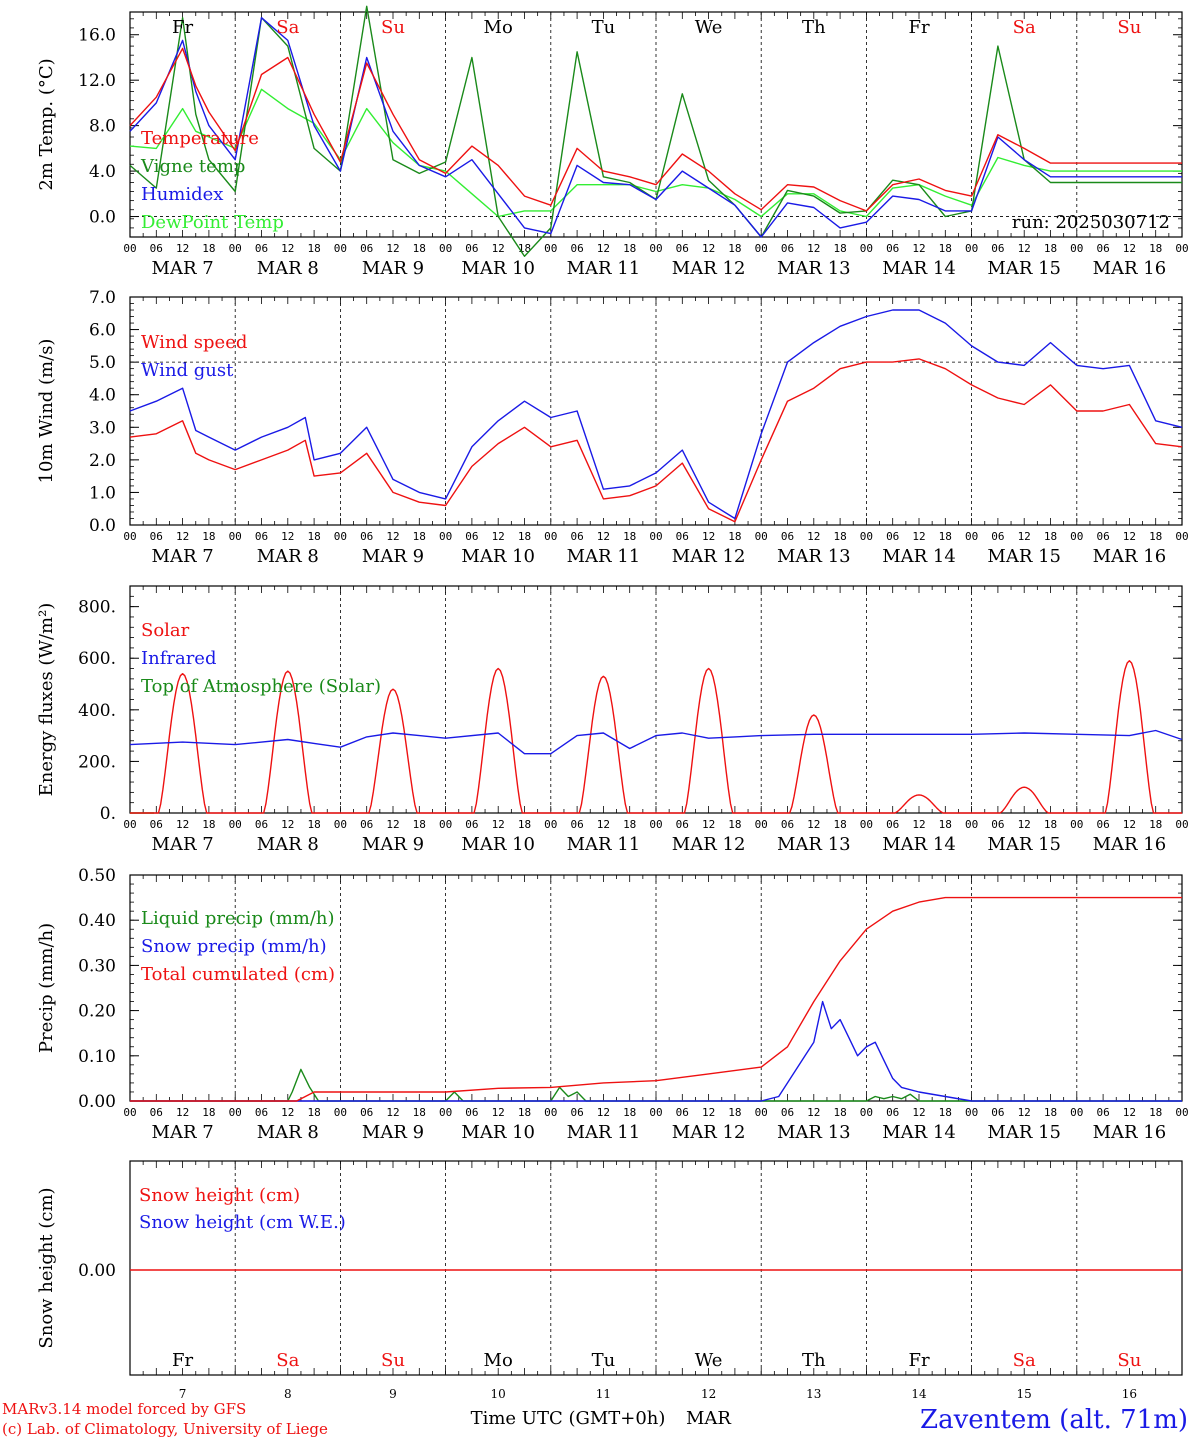  I want to click on date-label: MAR 9, so click(393, 556).